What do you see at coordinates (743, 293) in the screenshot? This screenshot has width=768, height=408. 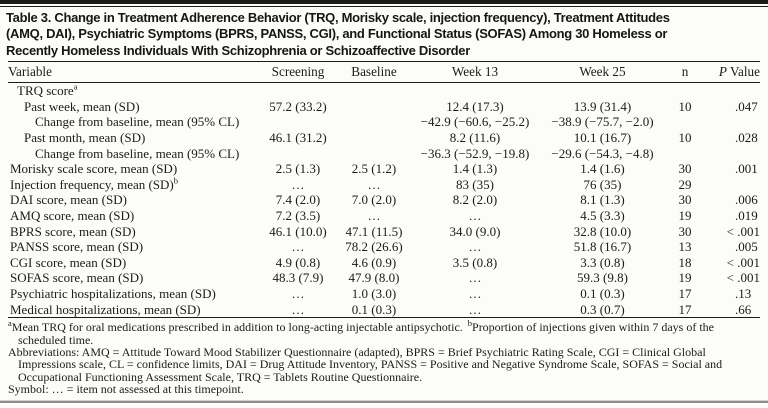 I see `cell-p-value: .13` at bounding box center [743, 293].